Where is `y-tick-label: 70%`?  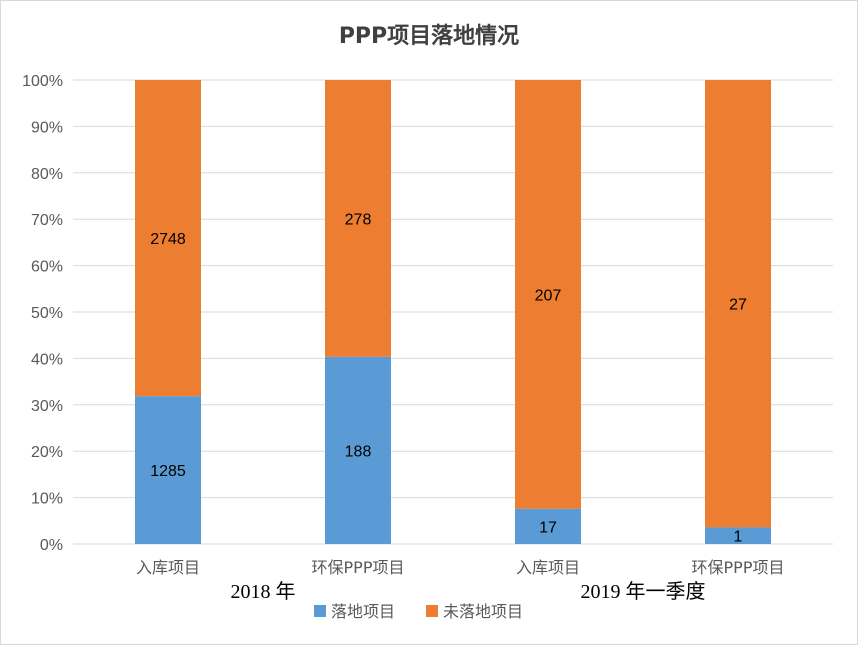
y-tick-label: 70% is located at coordinates (47, 220).